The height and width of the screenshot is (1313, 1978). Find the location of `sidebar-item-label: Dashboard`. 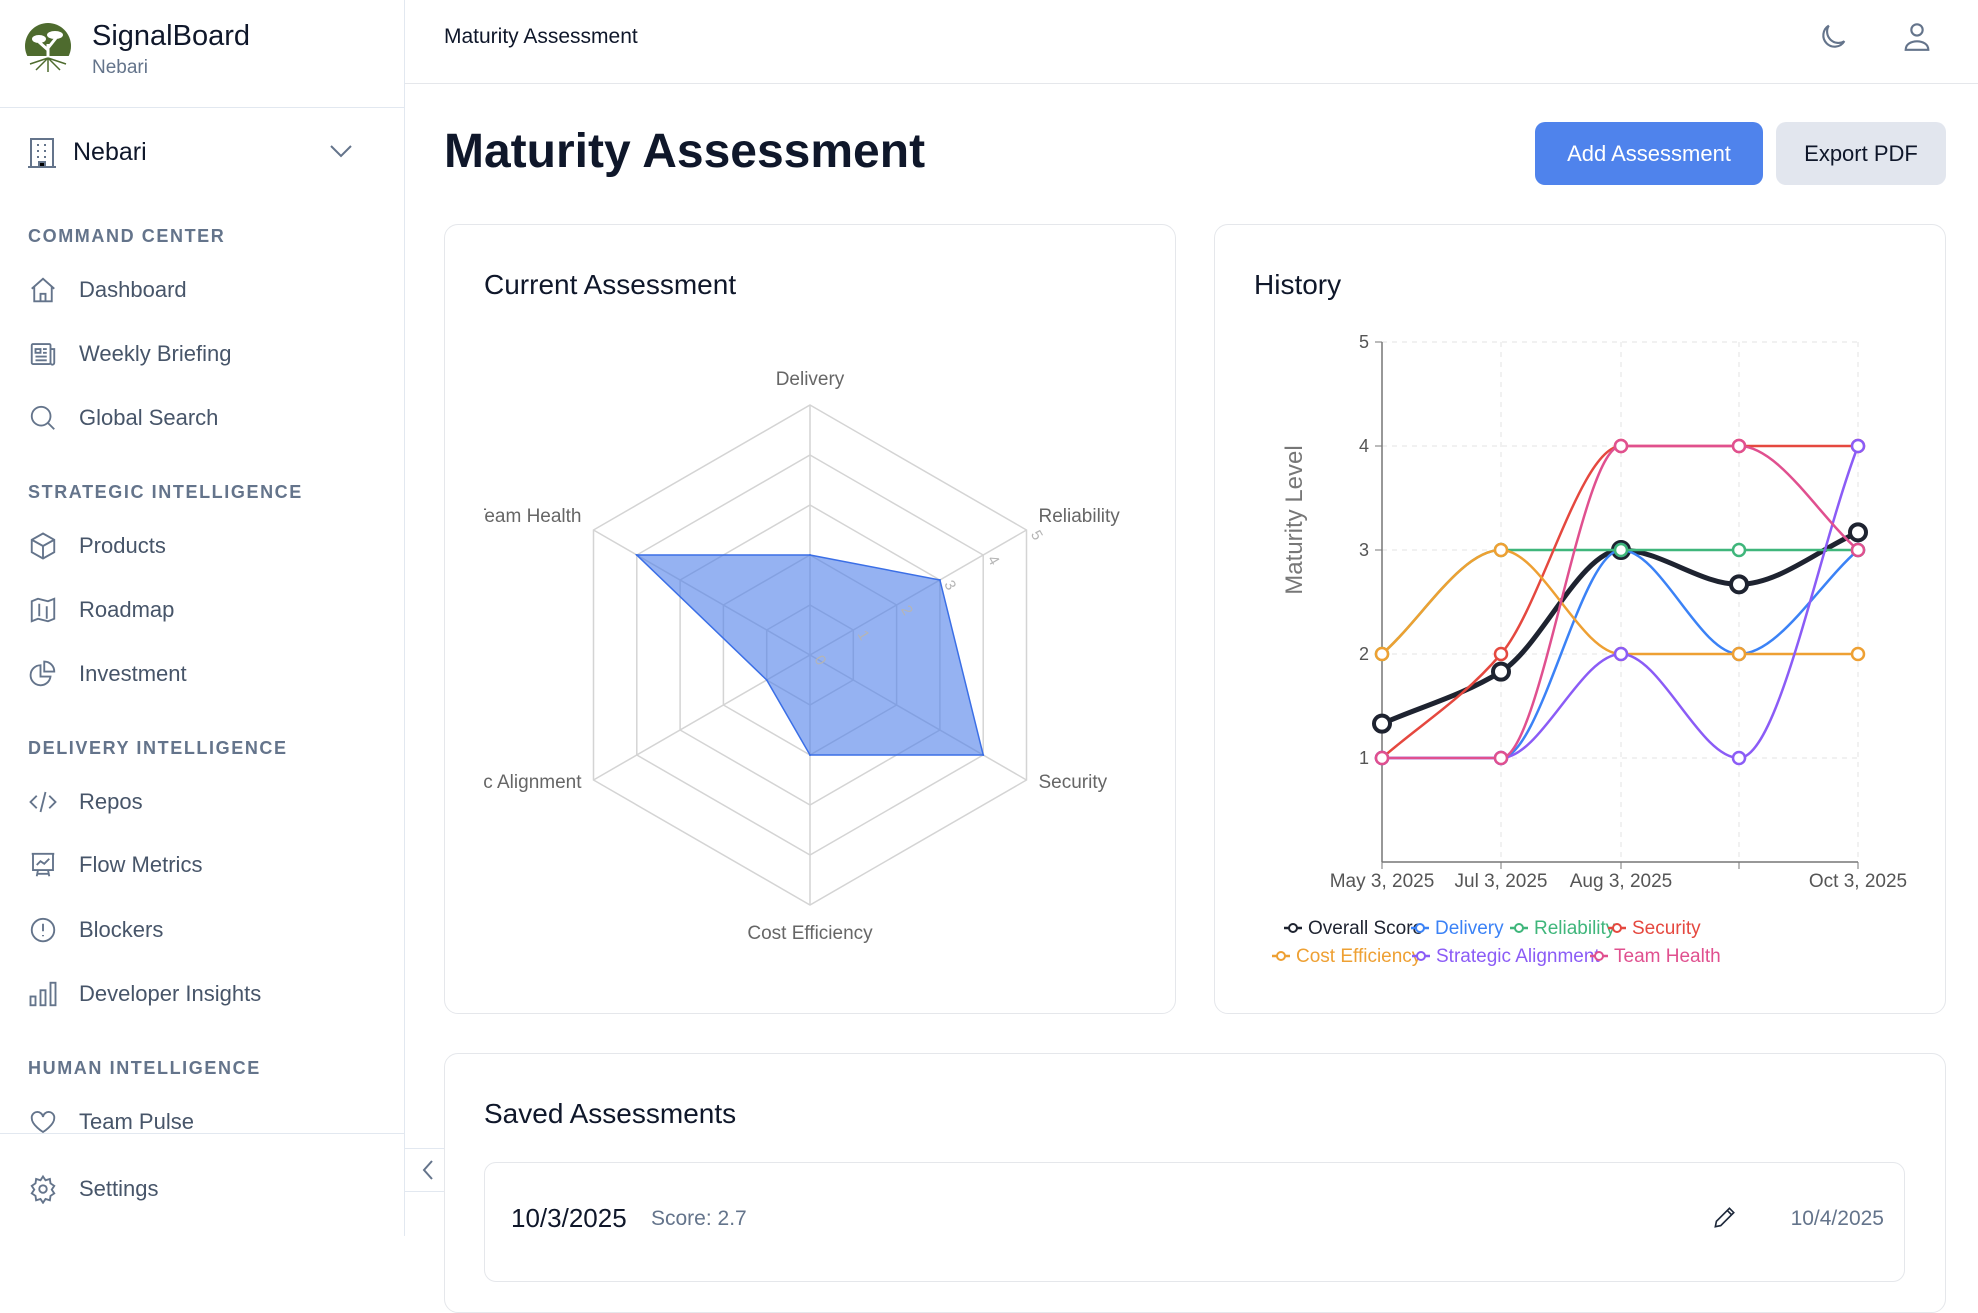

sidebar-item-label: Dashboard is located at coordinates (133, 289).